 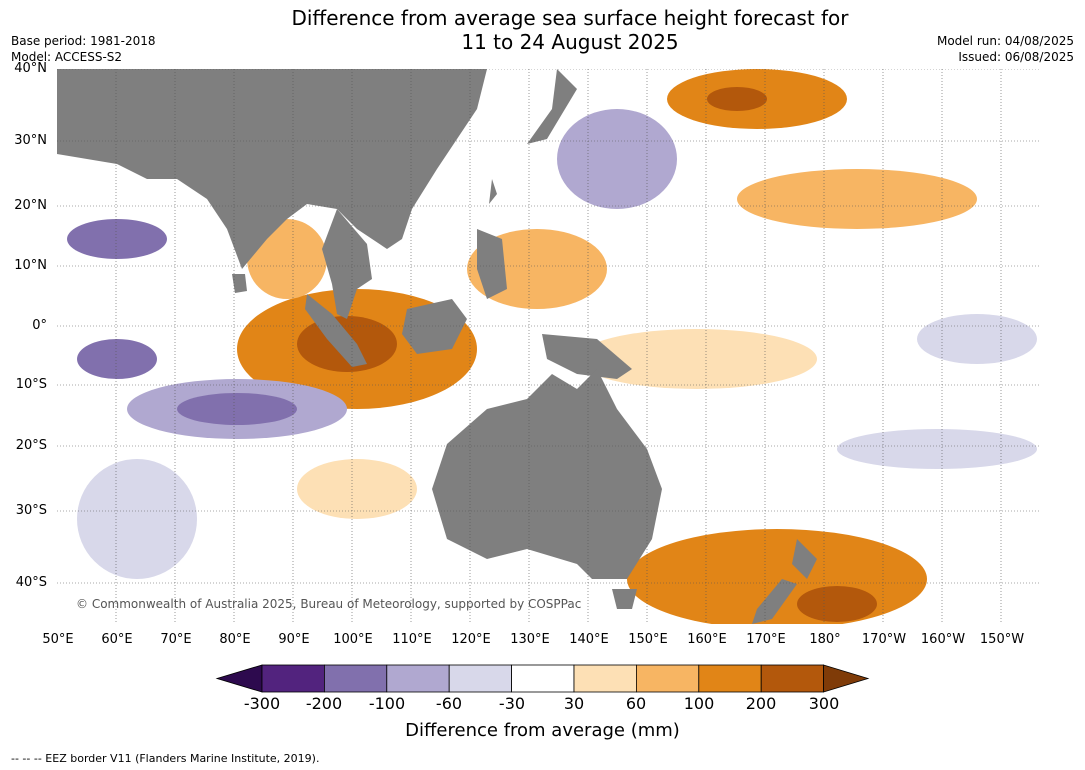 What do you see at coordinates (387, 703) in the screenshot?
I see `colorbar-tick-3: -100` at bounding box center [387, 703].